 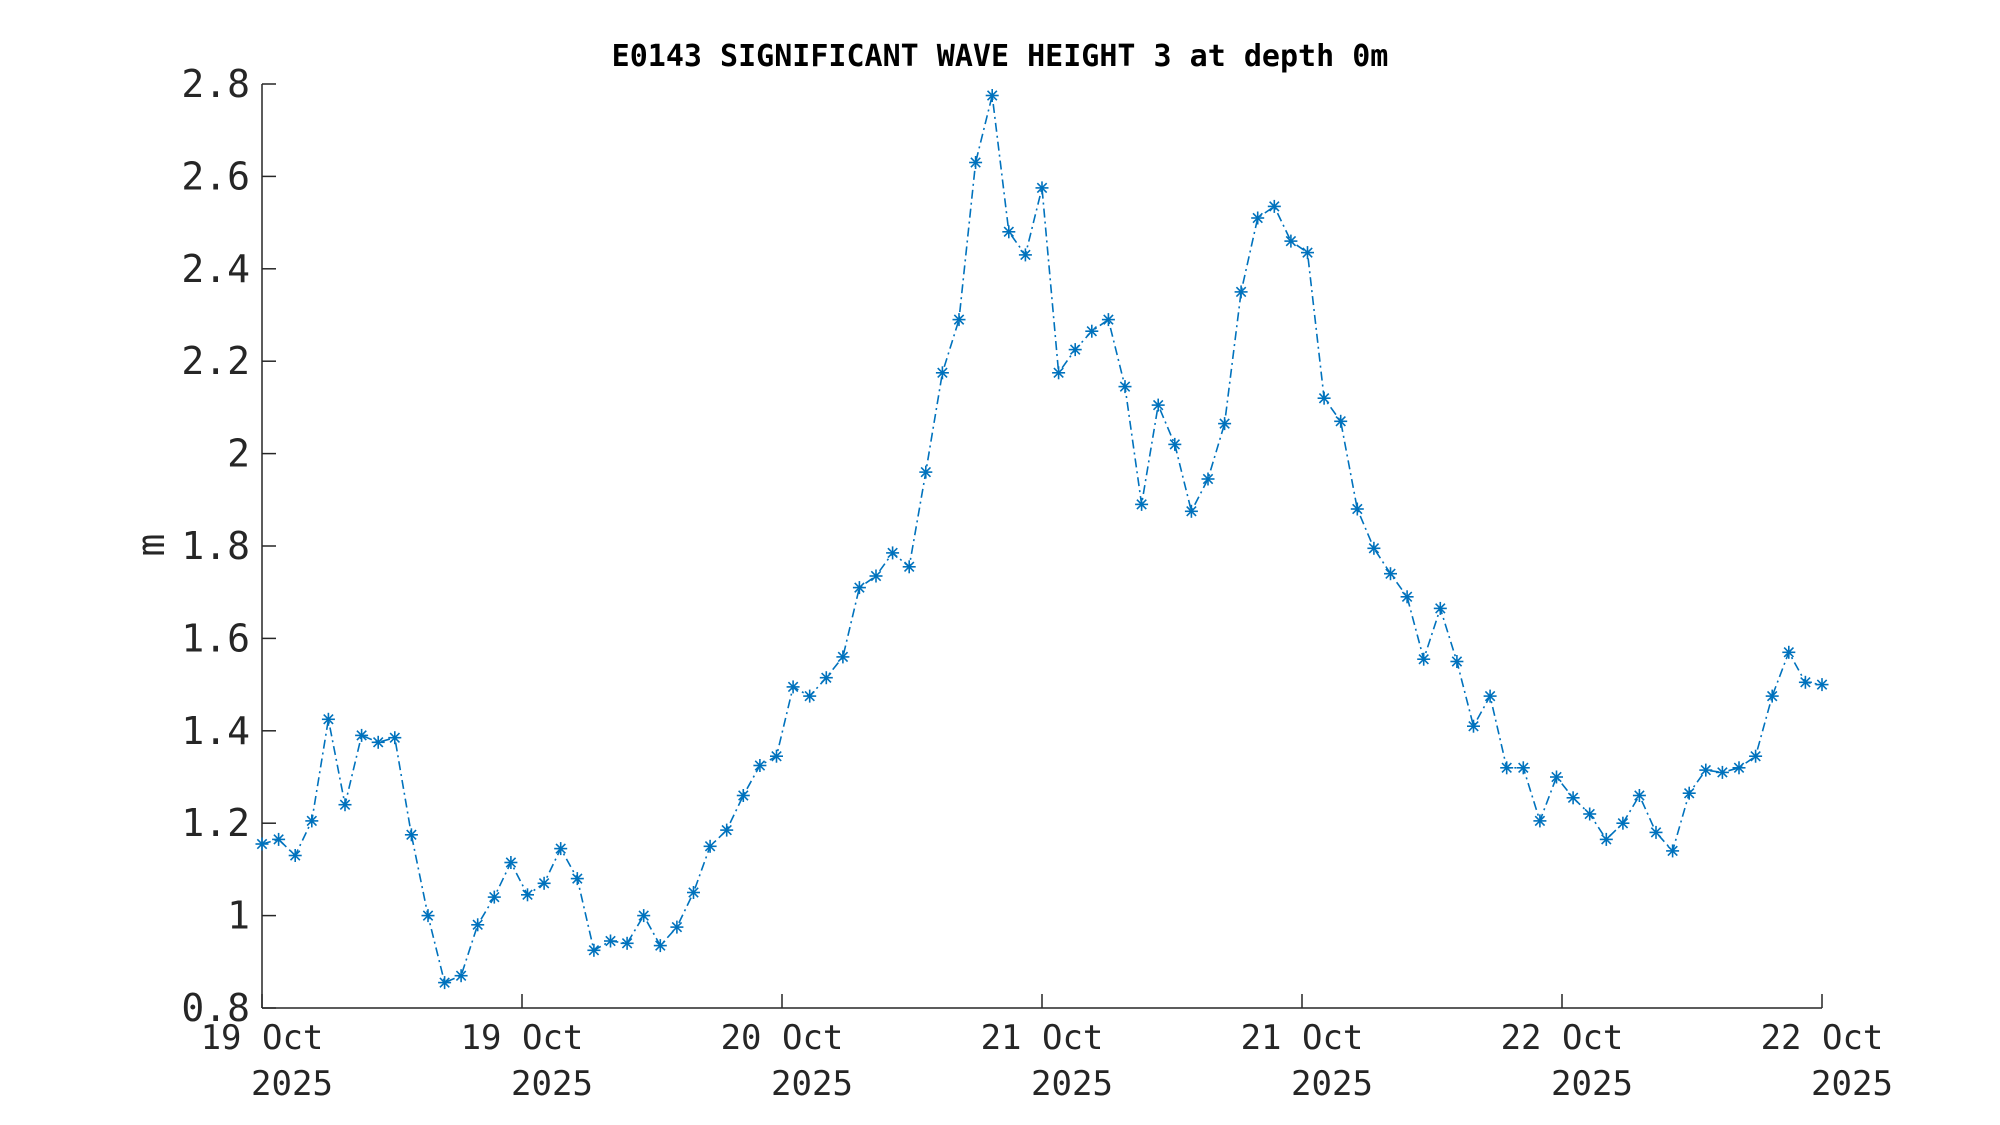 What do you see at coordinates (215, 823) in the screenshot?
I see `y-tick-label: 1.2` at bounding box center [215, 823].